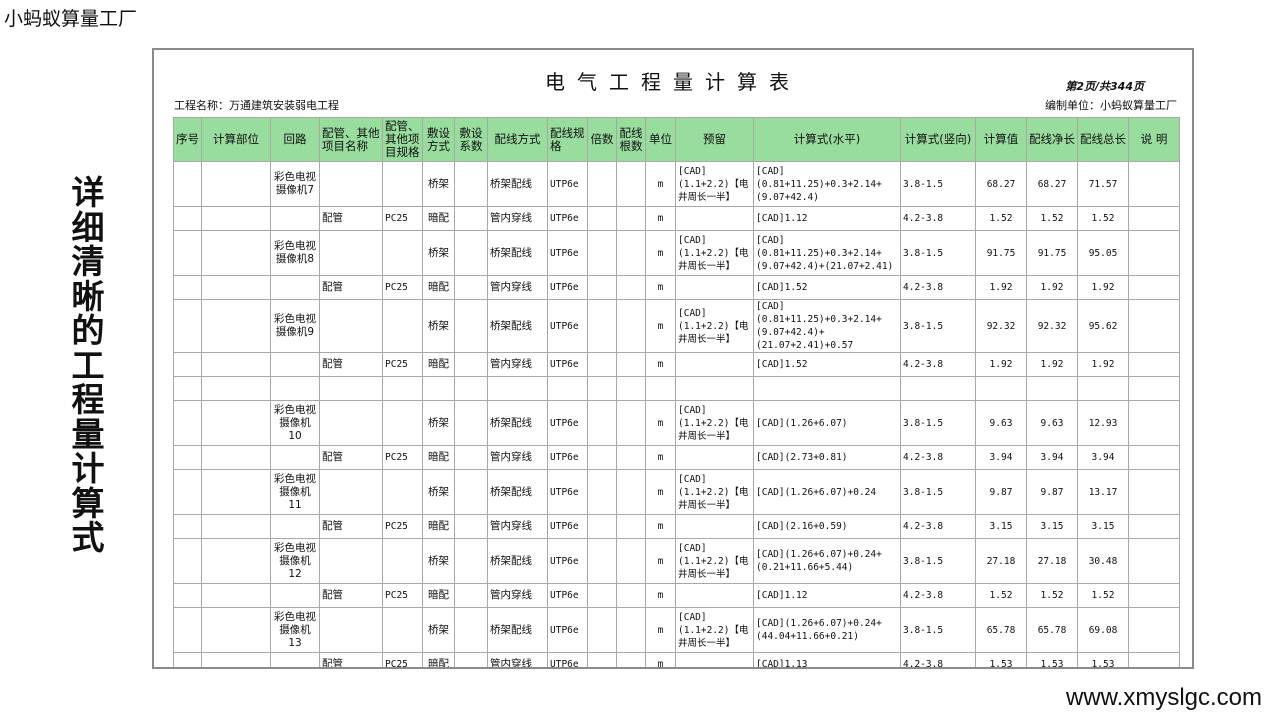 The image size is (1280, 720). I want to click on table-cell: [CAD]1.12, so click(827, 218).